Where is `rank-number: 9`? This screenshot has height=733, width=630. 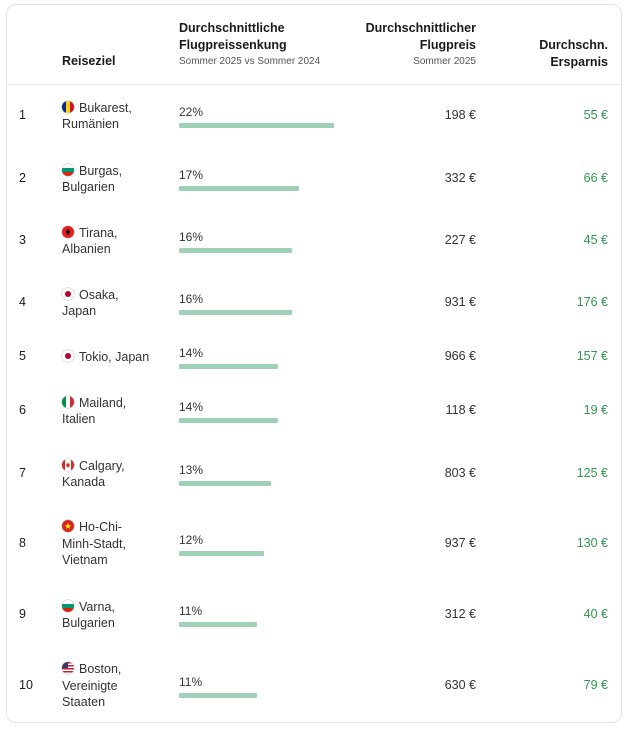
rank-number: 9 is located at coordinates (22, 614).